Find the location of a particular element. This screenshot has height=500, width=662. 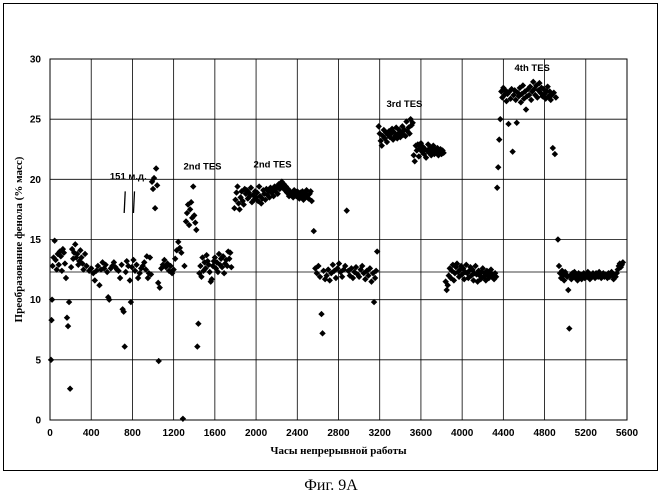

annotation-label: 4th TES is located at coordinates (532, 68).